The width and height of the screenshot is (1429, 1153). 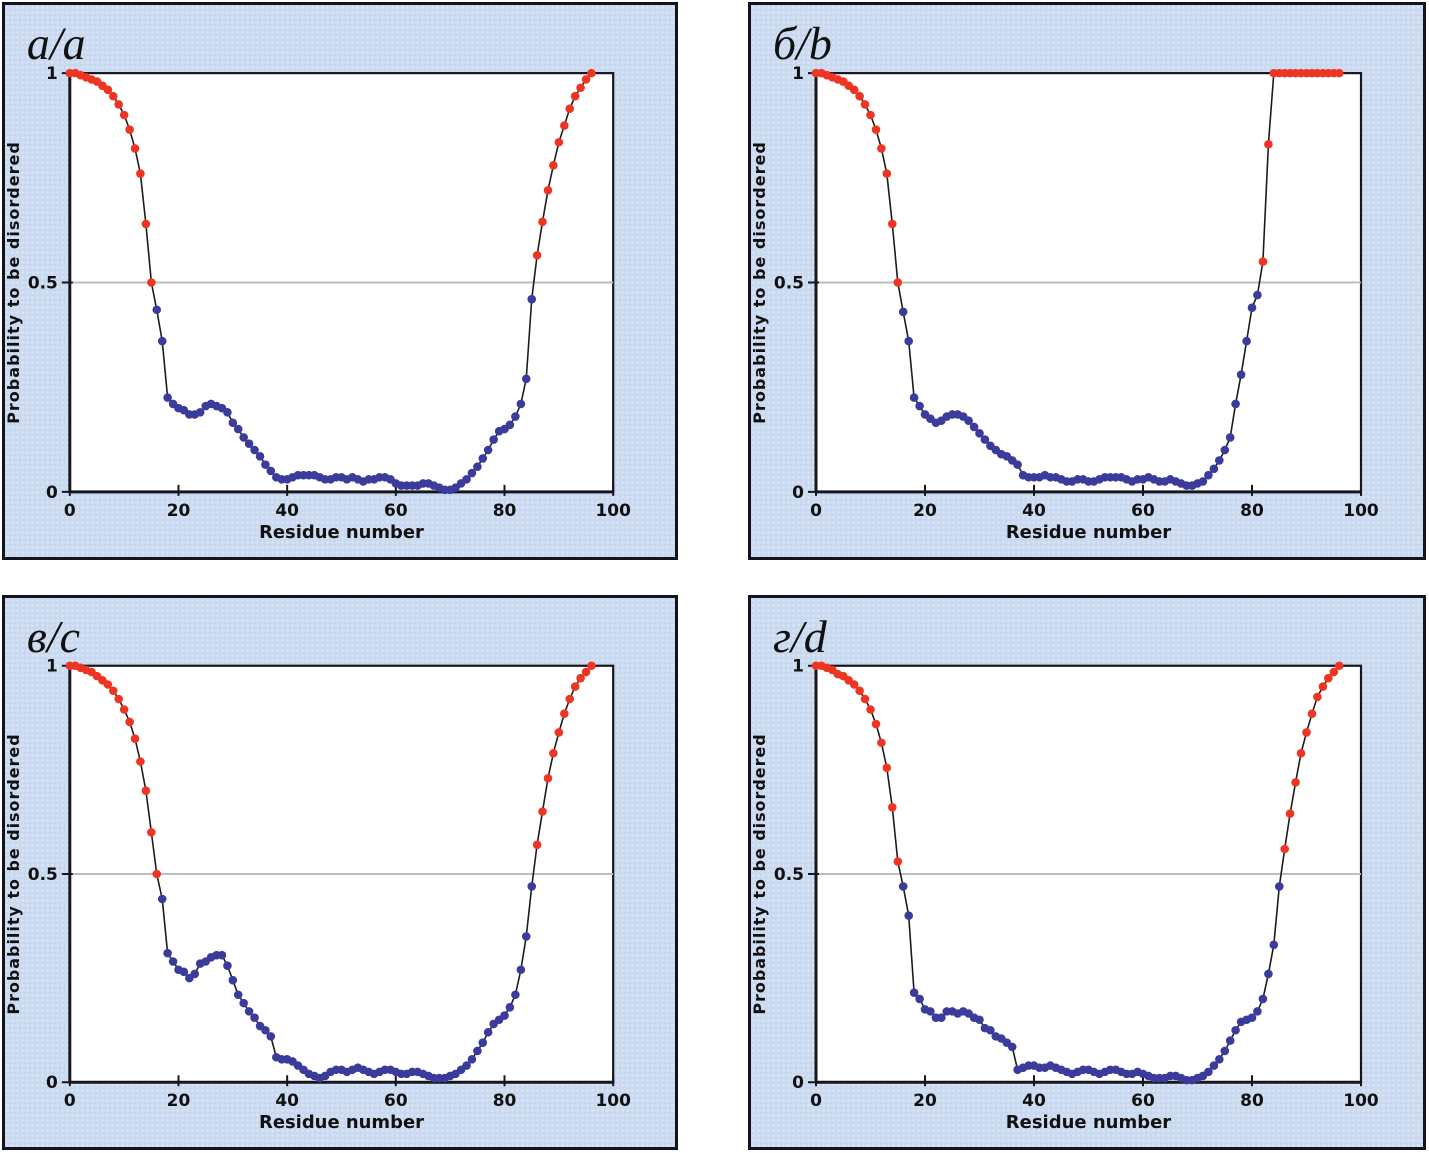 I want to click on panel-letter-label: г/d, so click(x=800, y=636).